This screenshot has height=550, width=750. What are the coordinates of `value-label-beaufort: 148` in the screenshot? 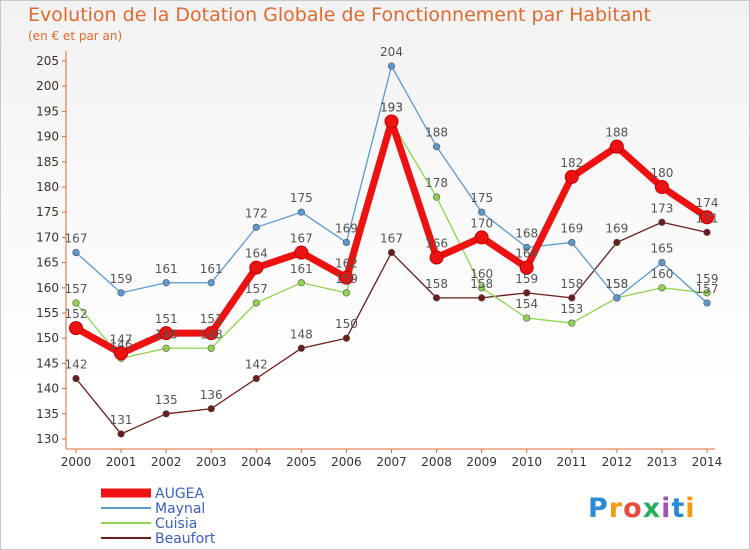 It's located at (301, 334).